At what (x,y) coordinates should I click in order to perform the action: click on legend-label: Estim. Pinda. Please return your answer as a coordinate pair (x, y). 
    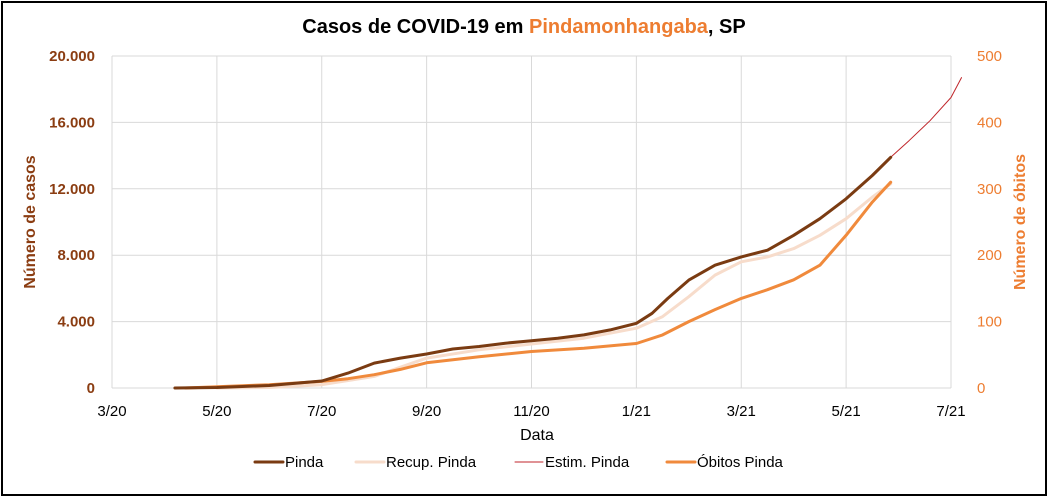
    Looking at the image, I should click on (587, 462).